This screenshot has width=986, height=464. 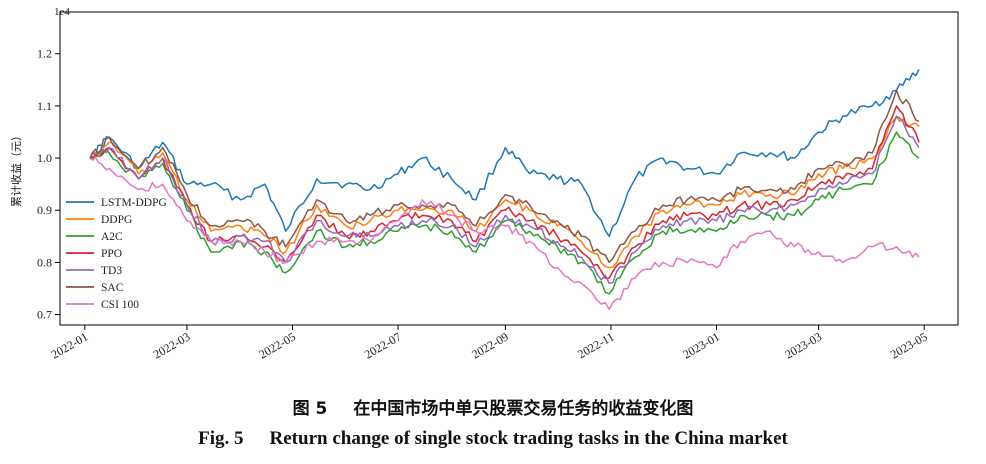 What do you see at coordinates (310, 409) in the screenshot?
I see `caption-cn-label: 图 5` at bounding box center [310, 409].